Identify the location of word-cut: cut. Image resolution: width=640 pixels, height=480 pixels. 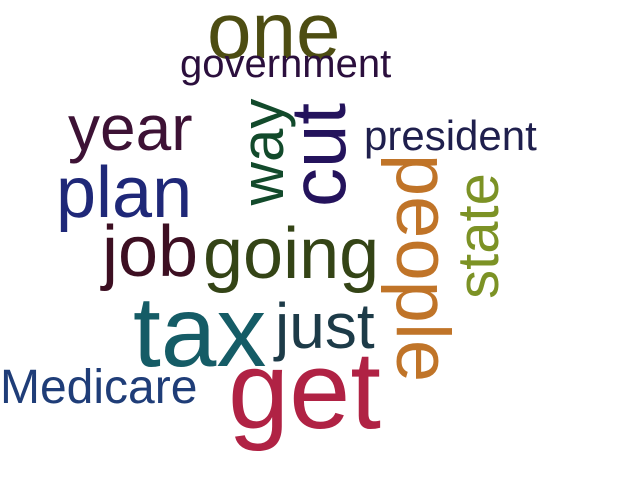
(318, 155).